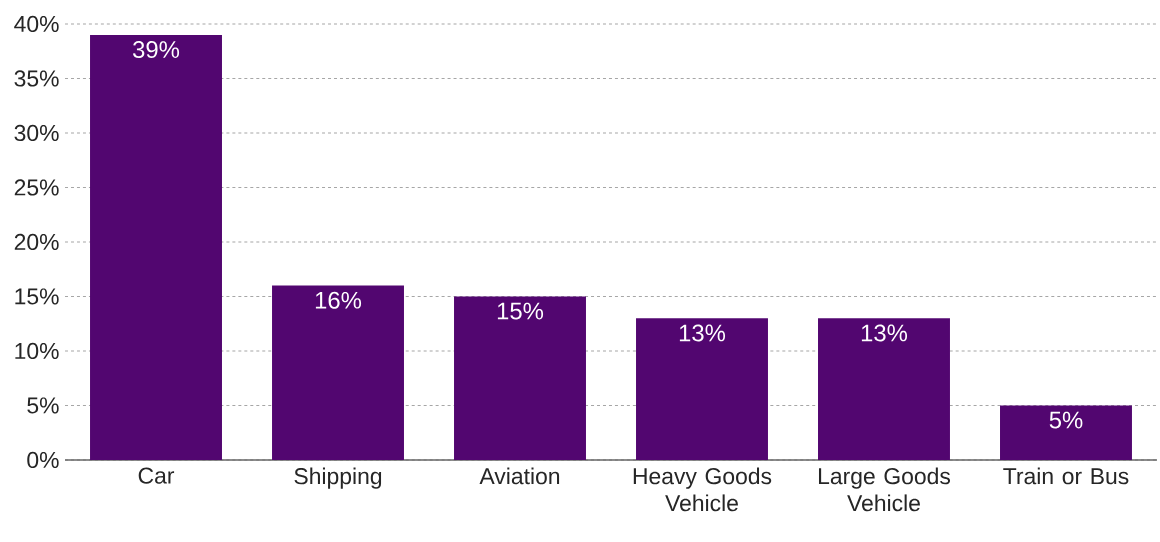  What do you see at coordinates (519, 476) in the screenshot?
I see `x-tick-label: Aviation` at bounding box center [519, 476].